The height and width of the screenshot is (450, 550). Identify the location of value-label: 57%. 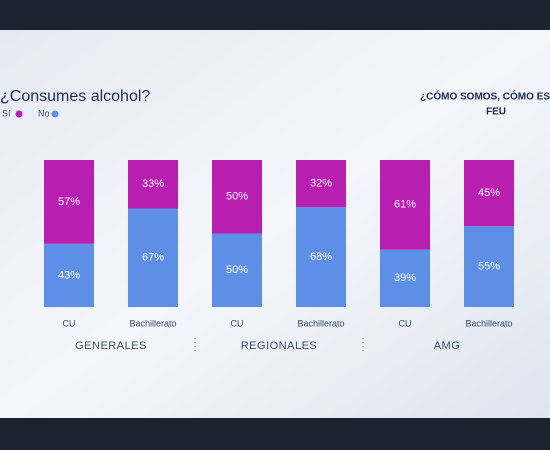
(69, 202).